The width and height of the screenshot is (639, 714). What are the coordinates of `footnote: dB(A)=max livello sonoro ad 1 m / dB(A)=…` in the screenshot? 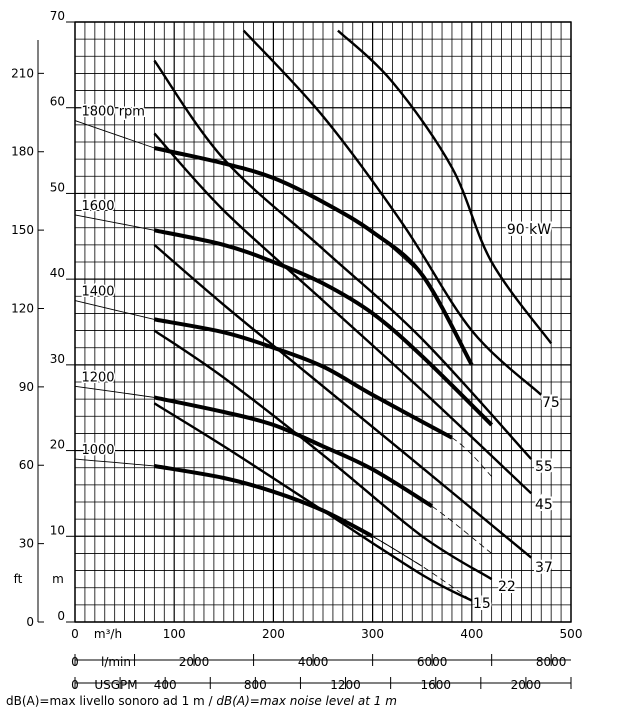 It's located at (321, 701).